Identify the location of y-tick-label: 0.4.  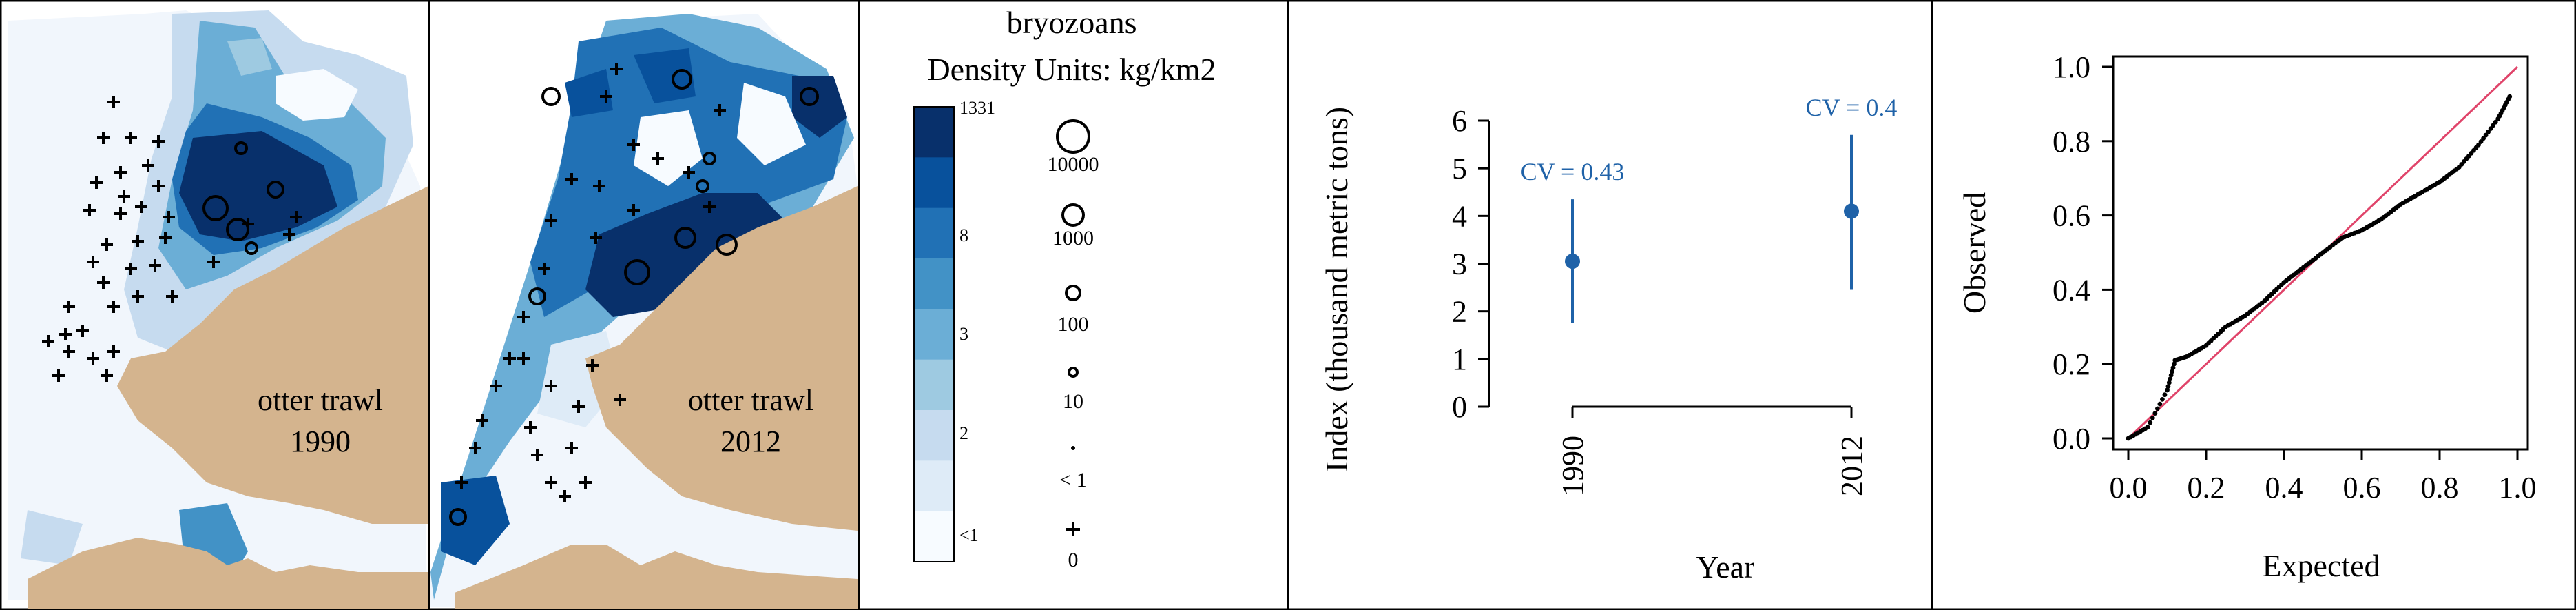
(2071, 290).